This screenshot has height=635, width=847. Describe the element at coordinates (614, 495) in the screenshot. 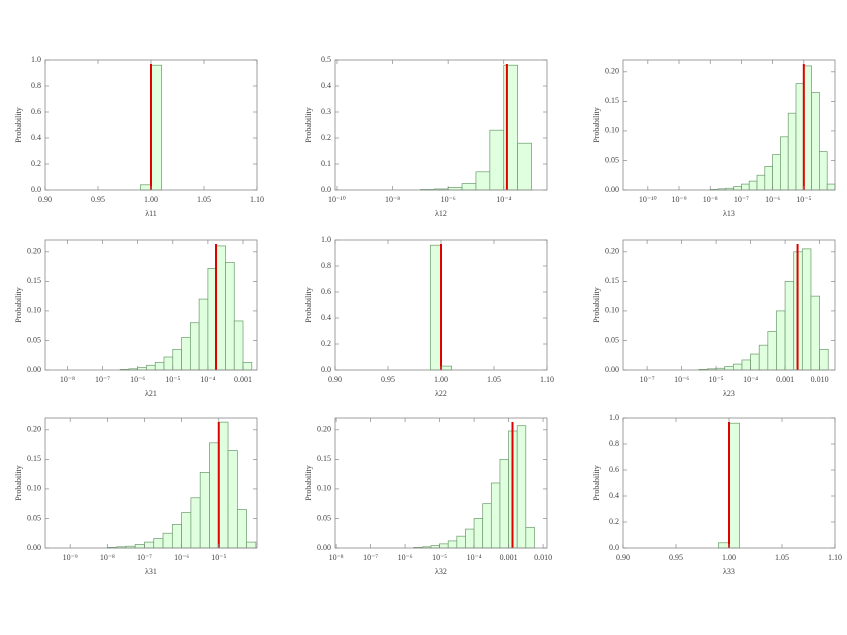

I see `y-tick-label: 0.4` at that location.